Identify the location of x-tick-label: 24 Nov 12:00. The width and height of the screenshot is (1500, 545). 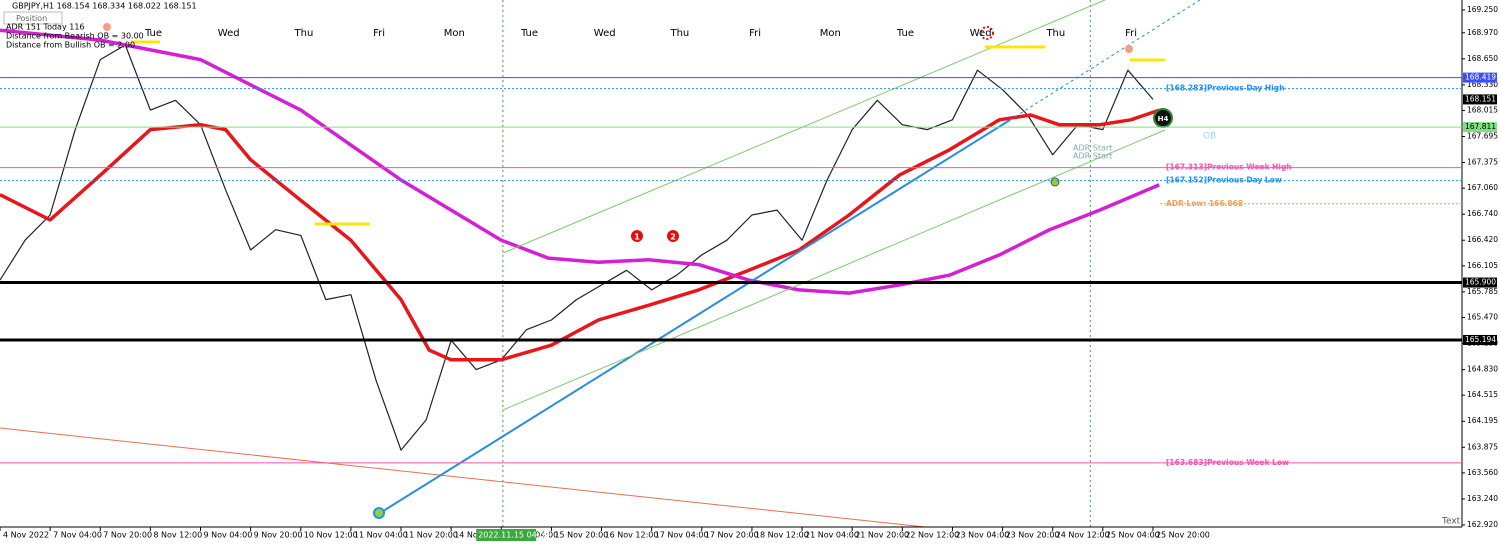
(1083, 535).